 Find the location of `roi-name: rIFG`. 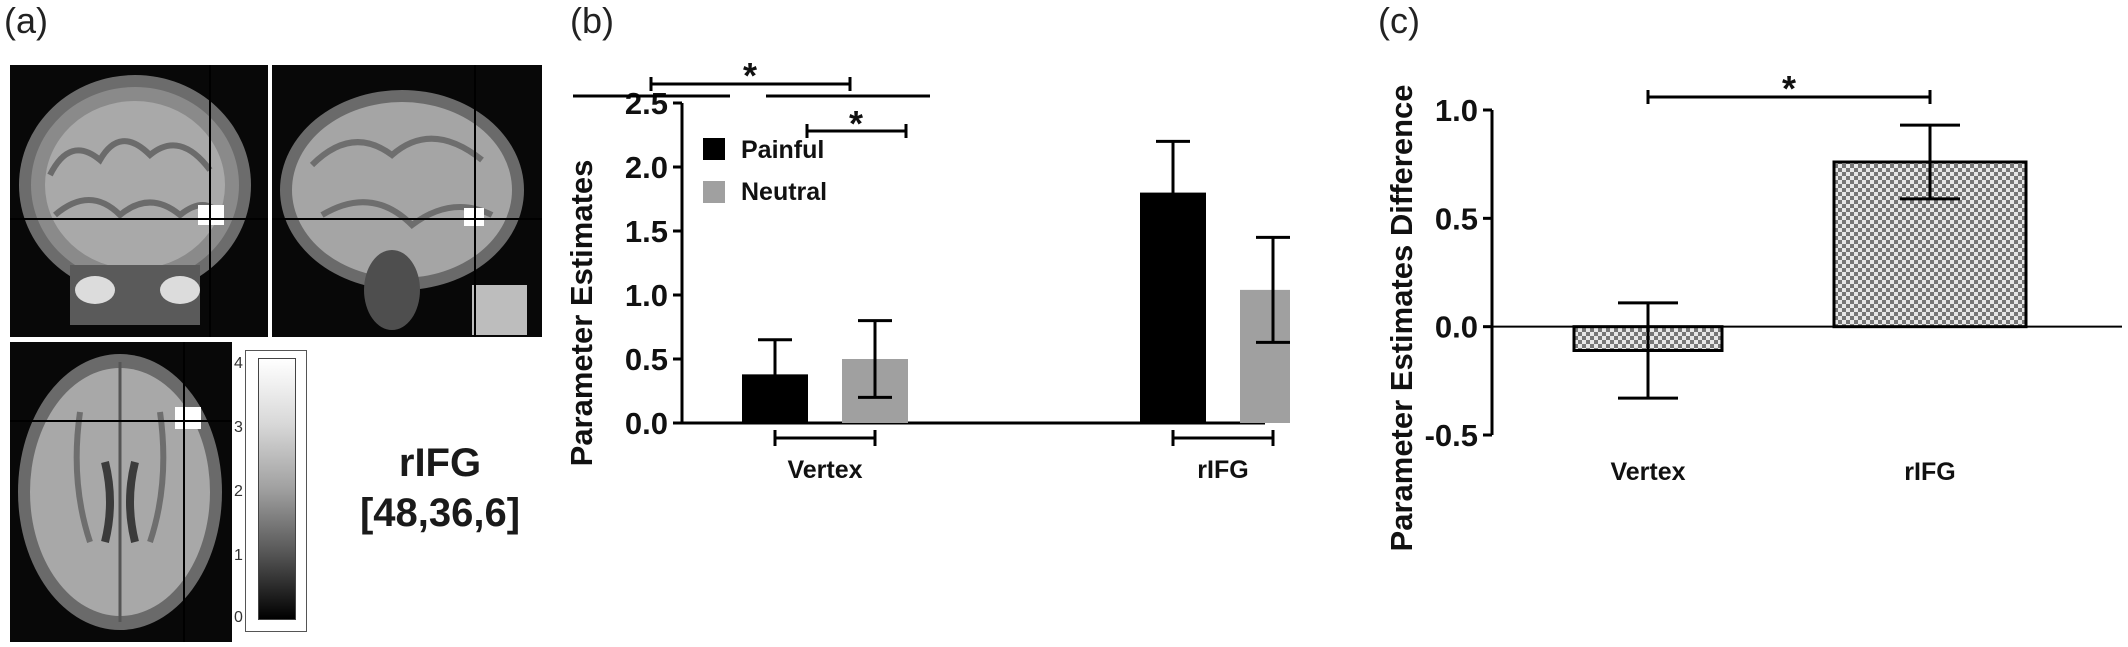

roi-name: rIFG is located at coordinates (440, 463).